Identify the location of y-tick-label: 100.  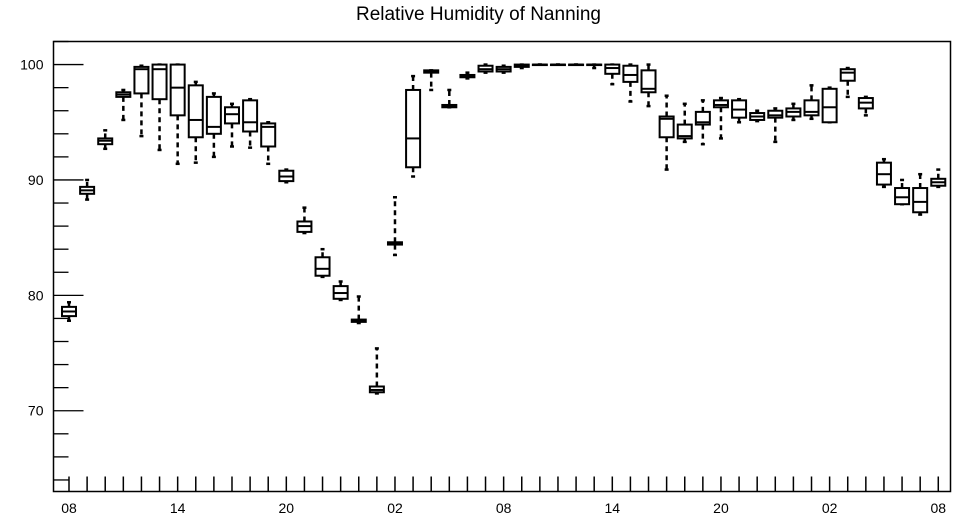
(32, 65).